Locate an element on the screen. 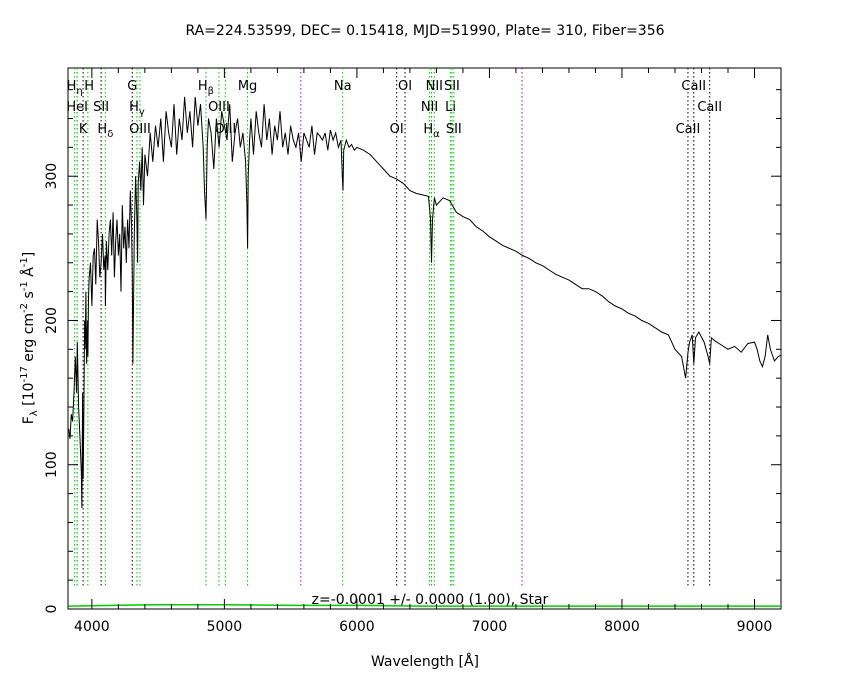 The image size is (850, 684). marker-label-15: Na is located at coordinates (343, 86).